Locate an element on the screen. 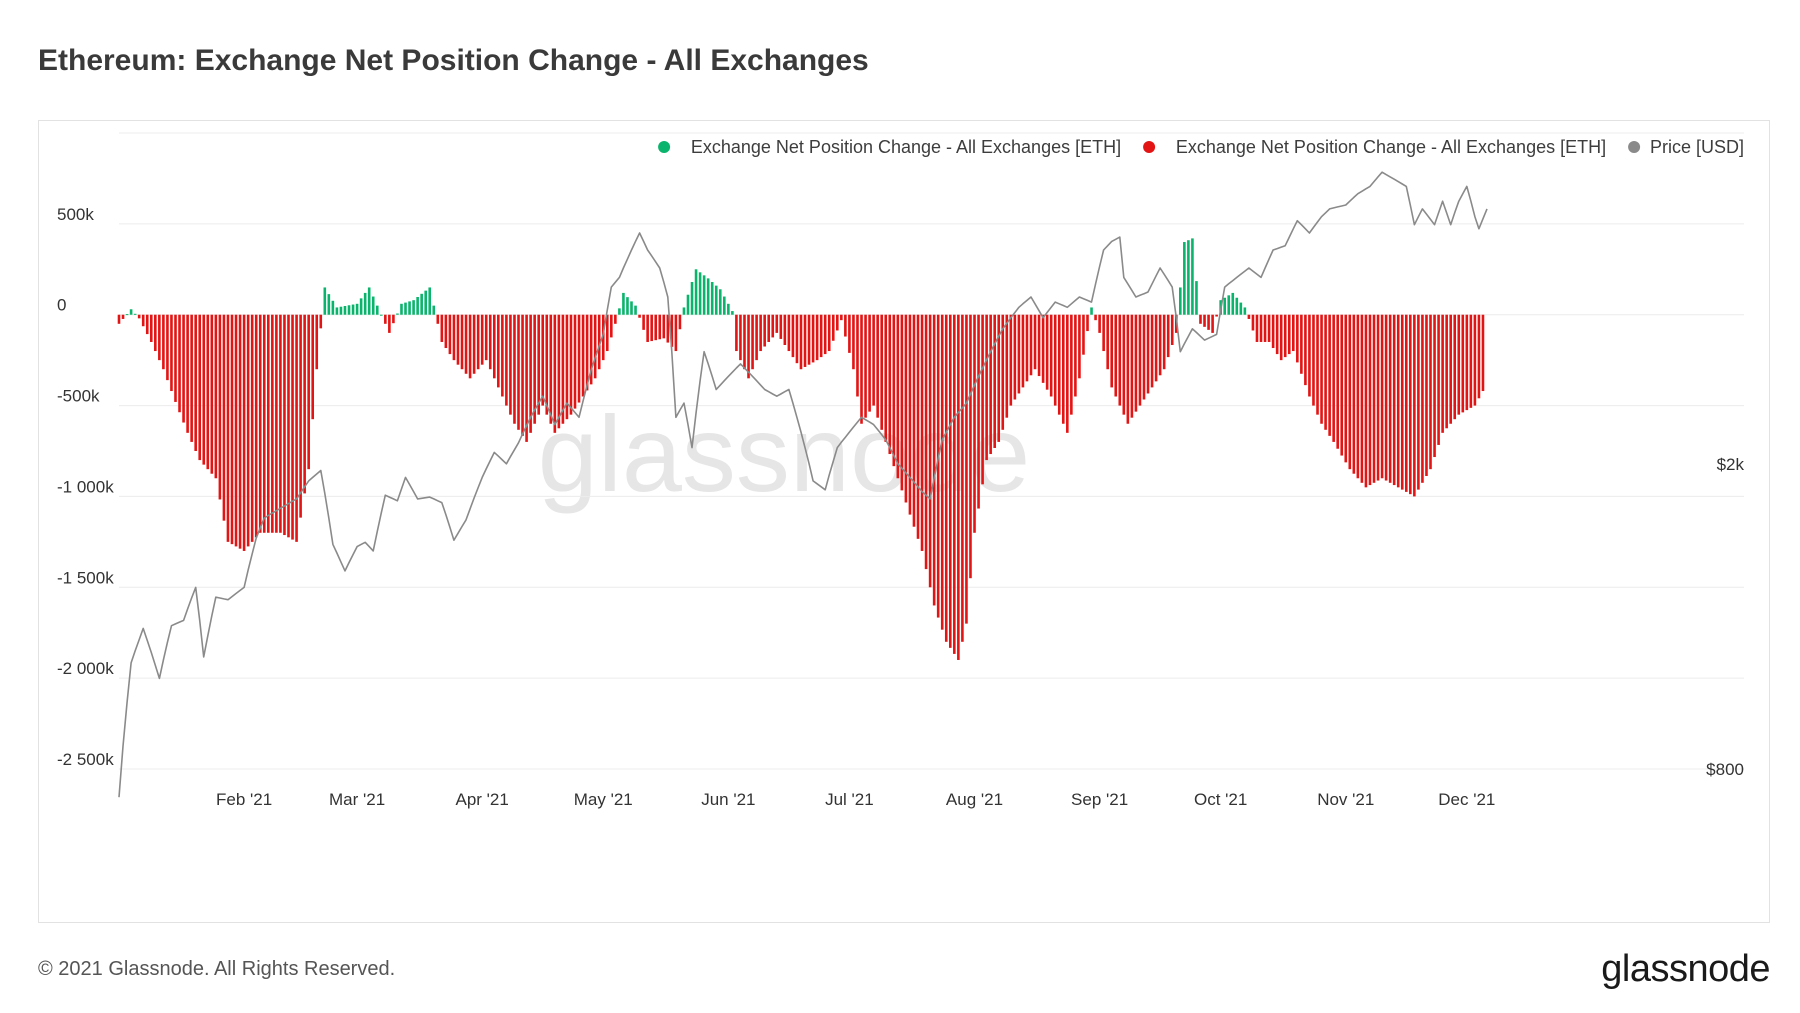 The height and width of the screenshot is (1013, 1800). y-left-tick-label: 0 is located at coordinates (61, 305).